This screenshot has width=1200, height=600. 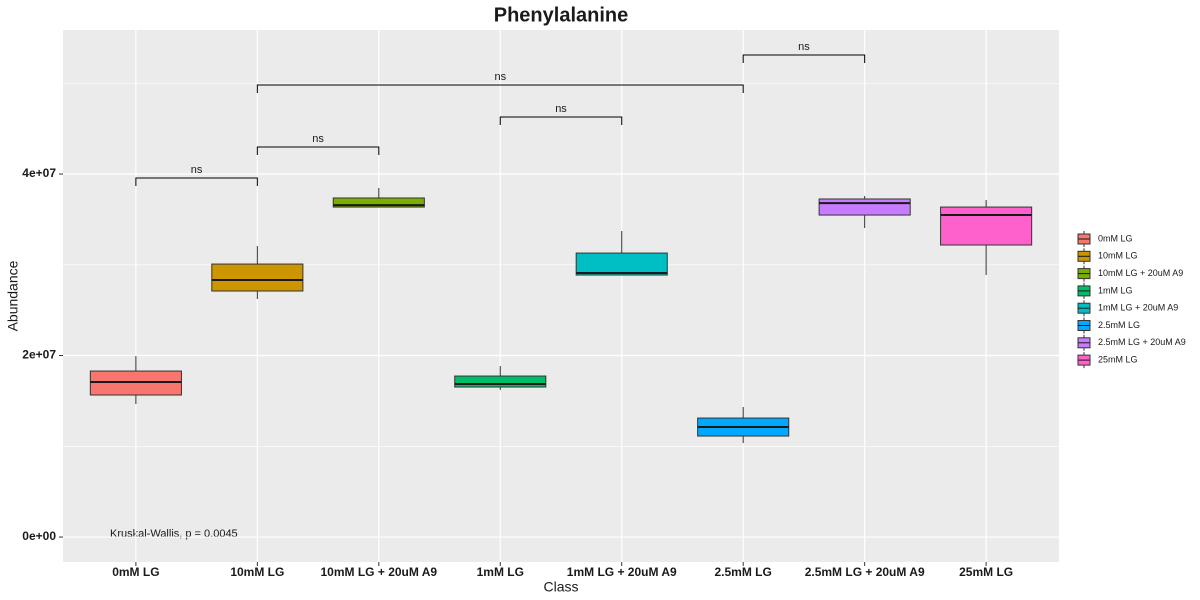 I want to click on x-tick-label: 2.5mM LG, so click(x=743, y=572).